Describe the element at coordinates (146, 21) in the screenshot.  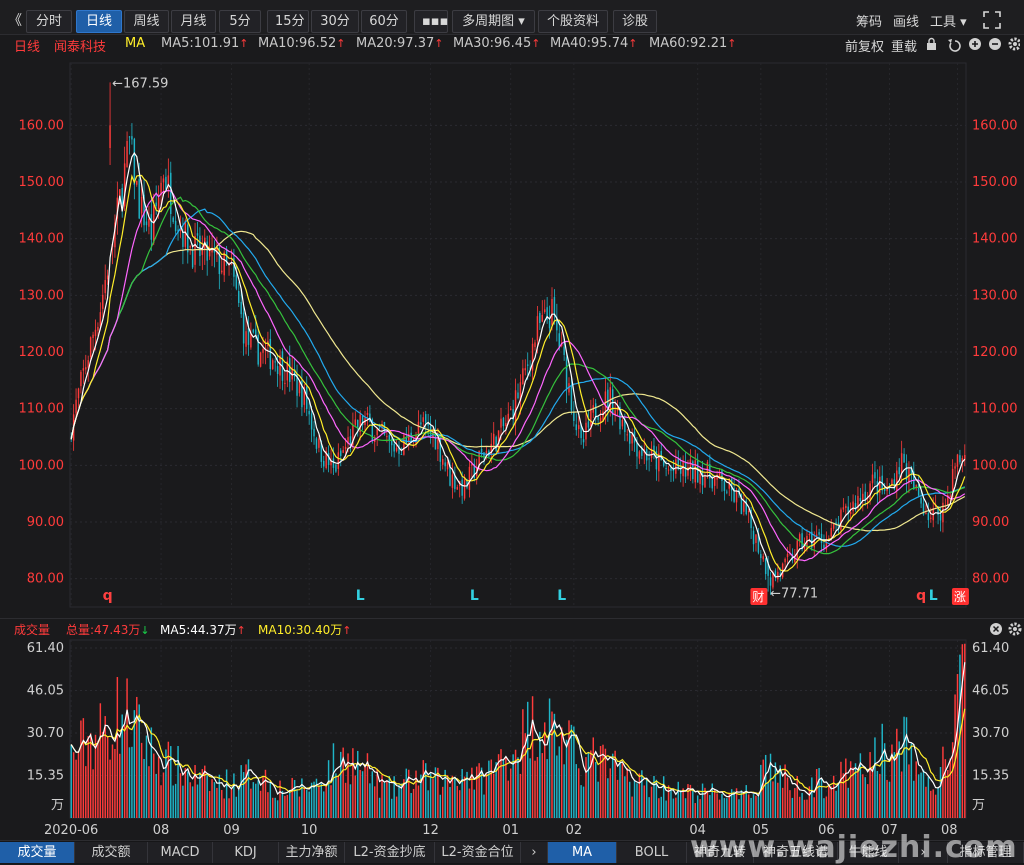
I see `period-button-2: 周线` at that location.